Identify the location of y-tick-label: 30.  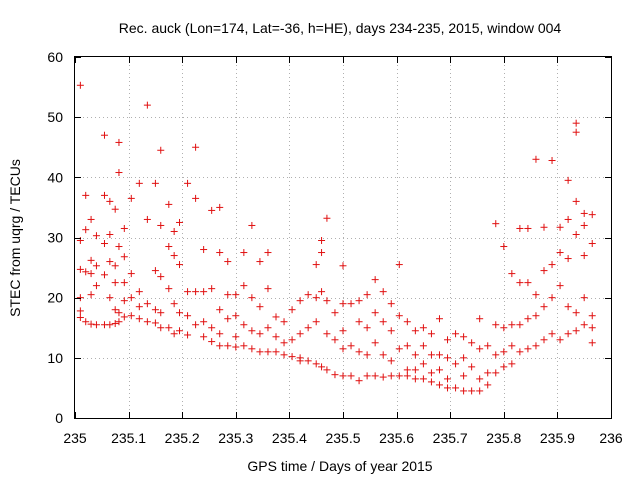
(55, 238).